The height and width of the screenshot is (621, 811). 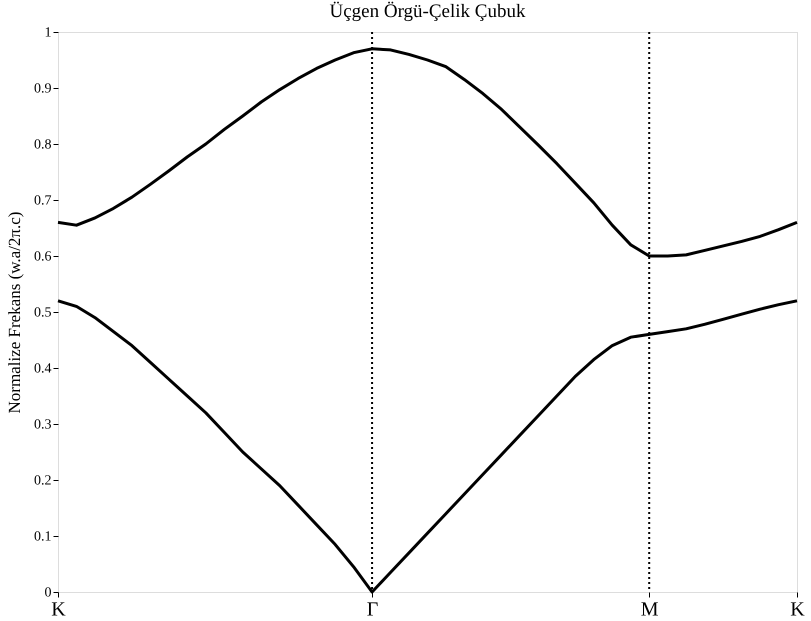 I want to click on x-tick-label: Γ, so click(x=372, y=609).